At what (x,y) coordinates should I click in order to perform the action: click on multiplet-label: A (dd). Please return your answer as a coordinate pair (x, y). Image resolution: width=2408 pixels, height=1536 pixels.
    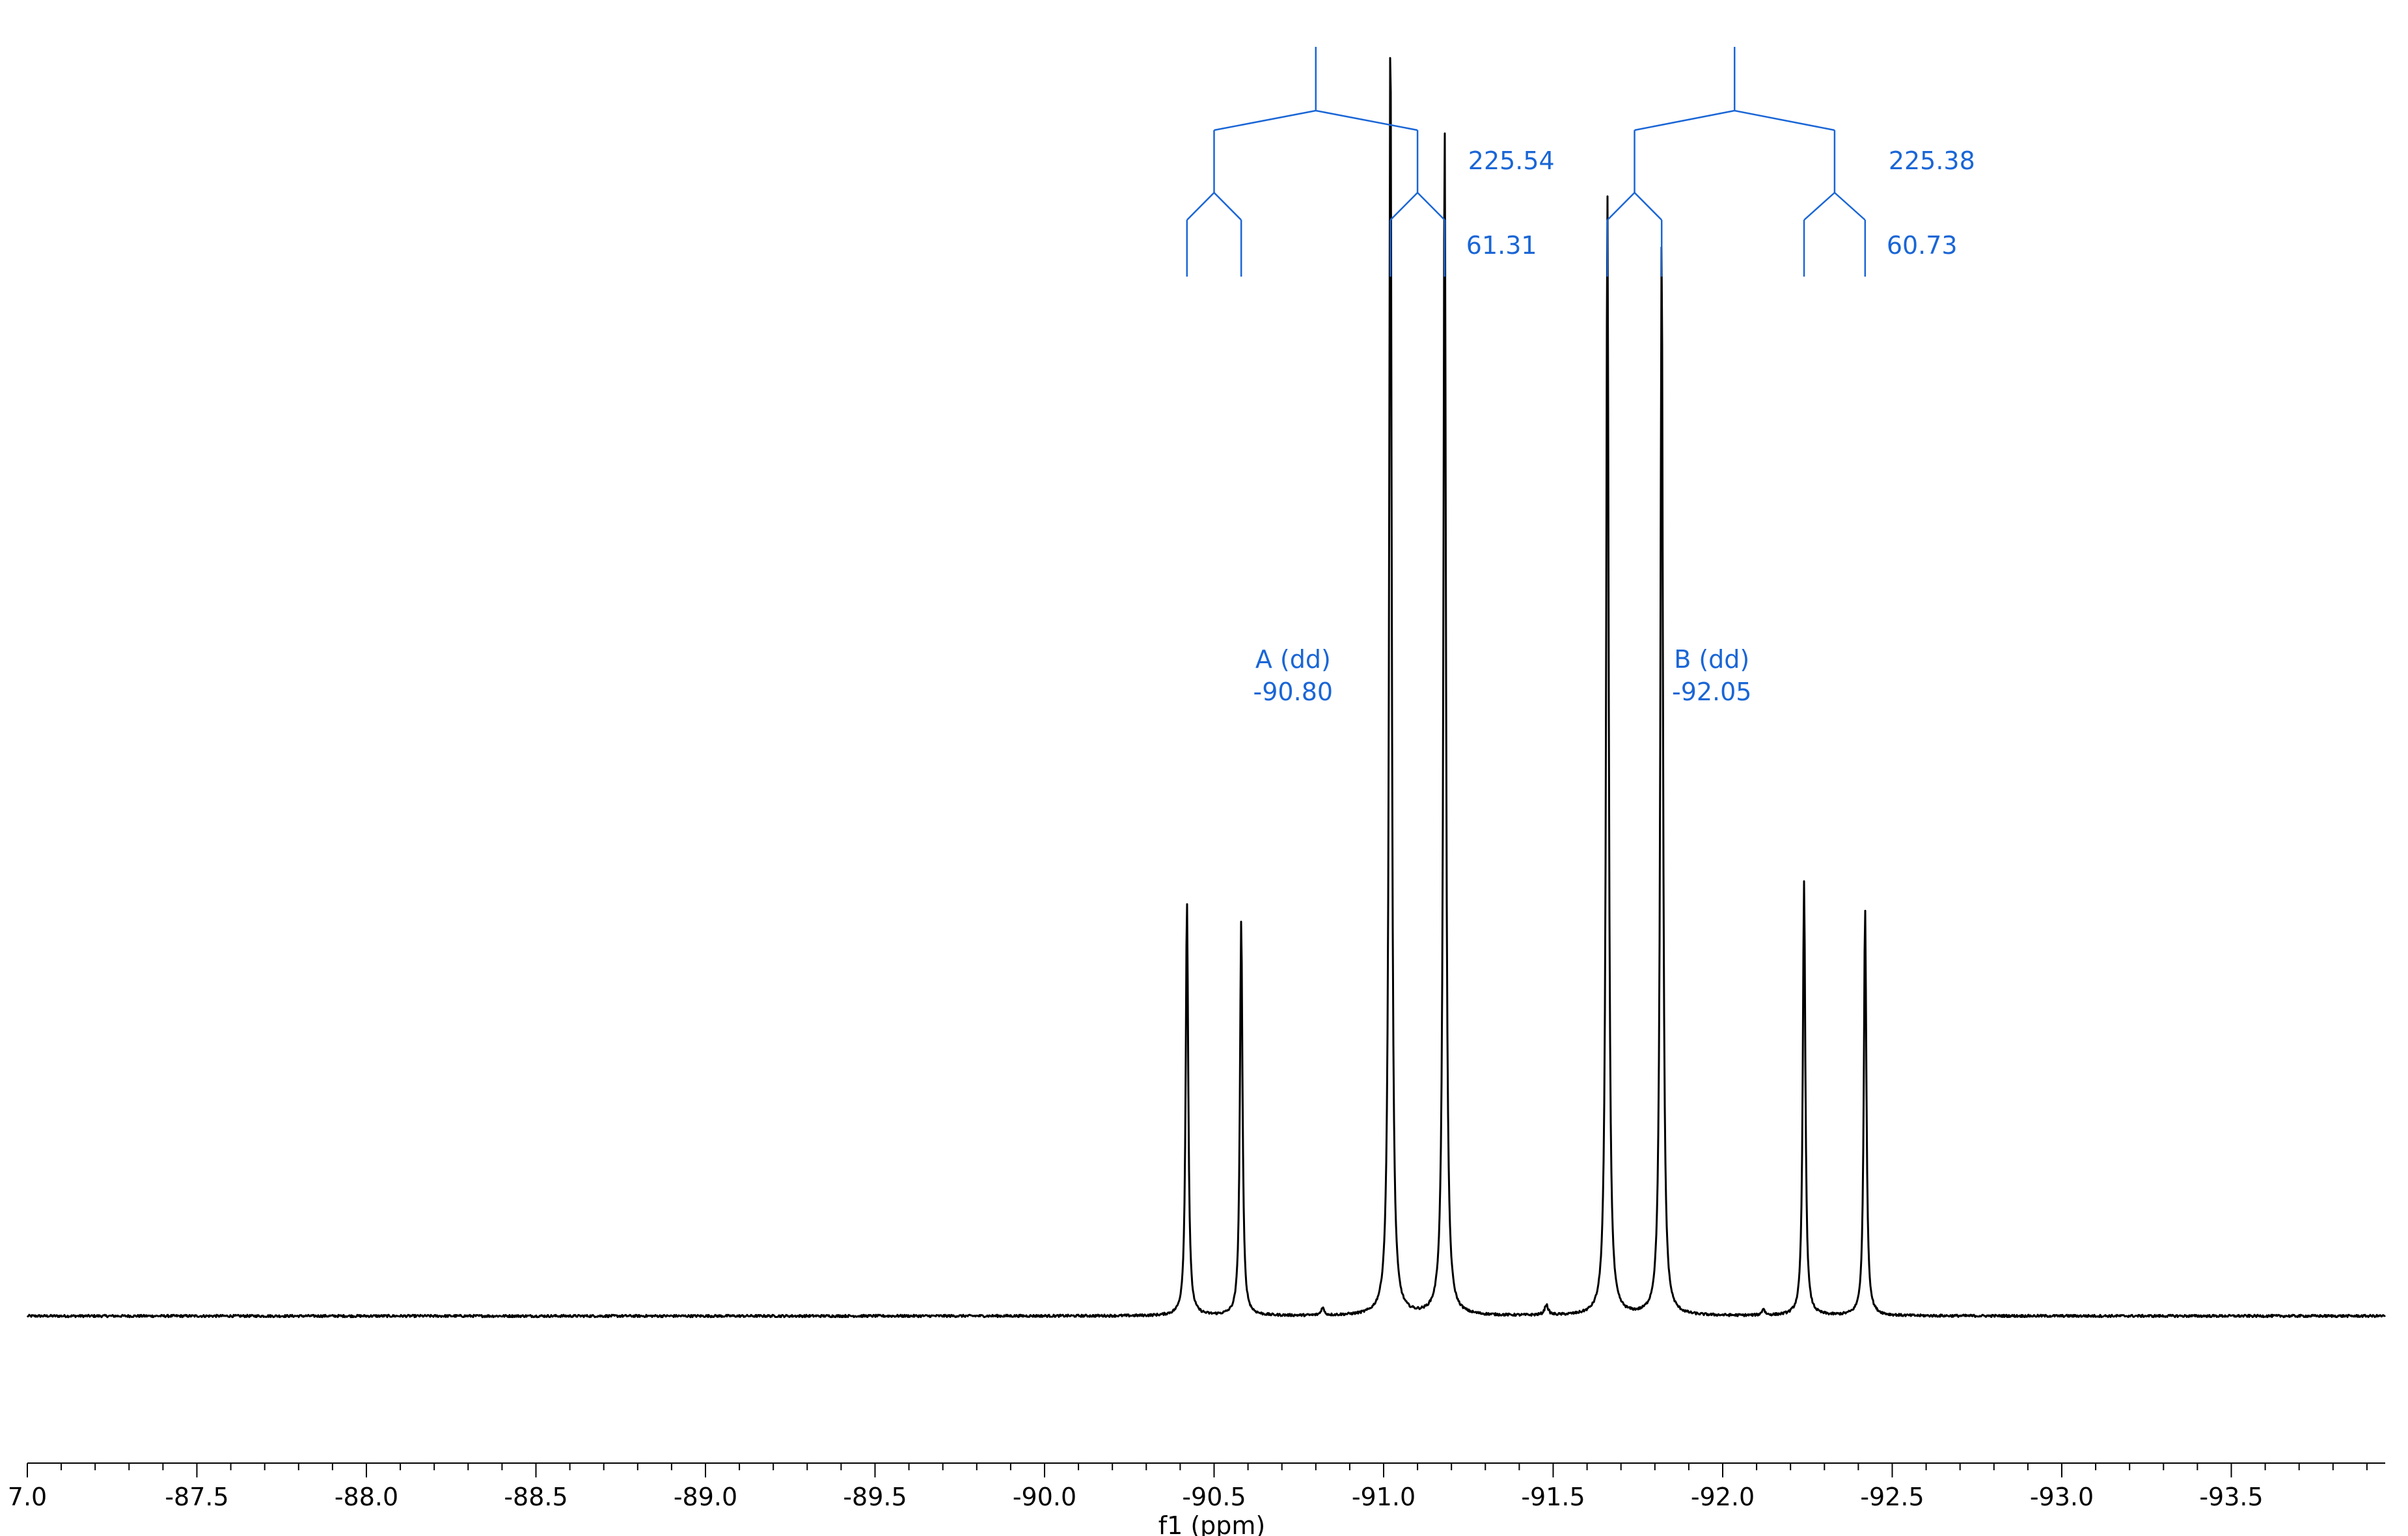
    Looking at the image, I should click on (1293, 659).